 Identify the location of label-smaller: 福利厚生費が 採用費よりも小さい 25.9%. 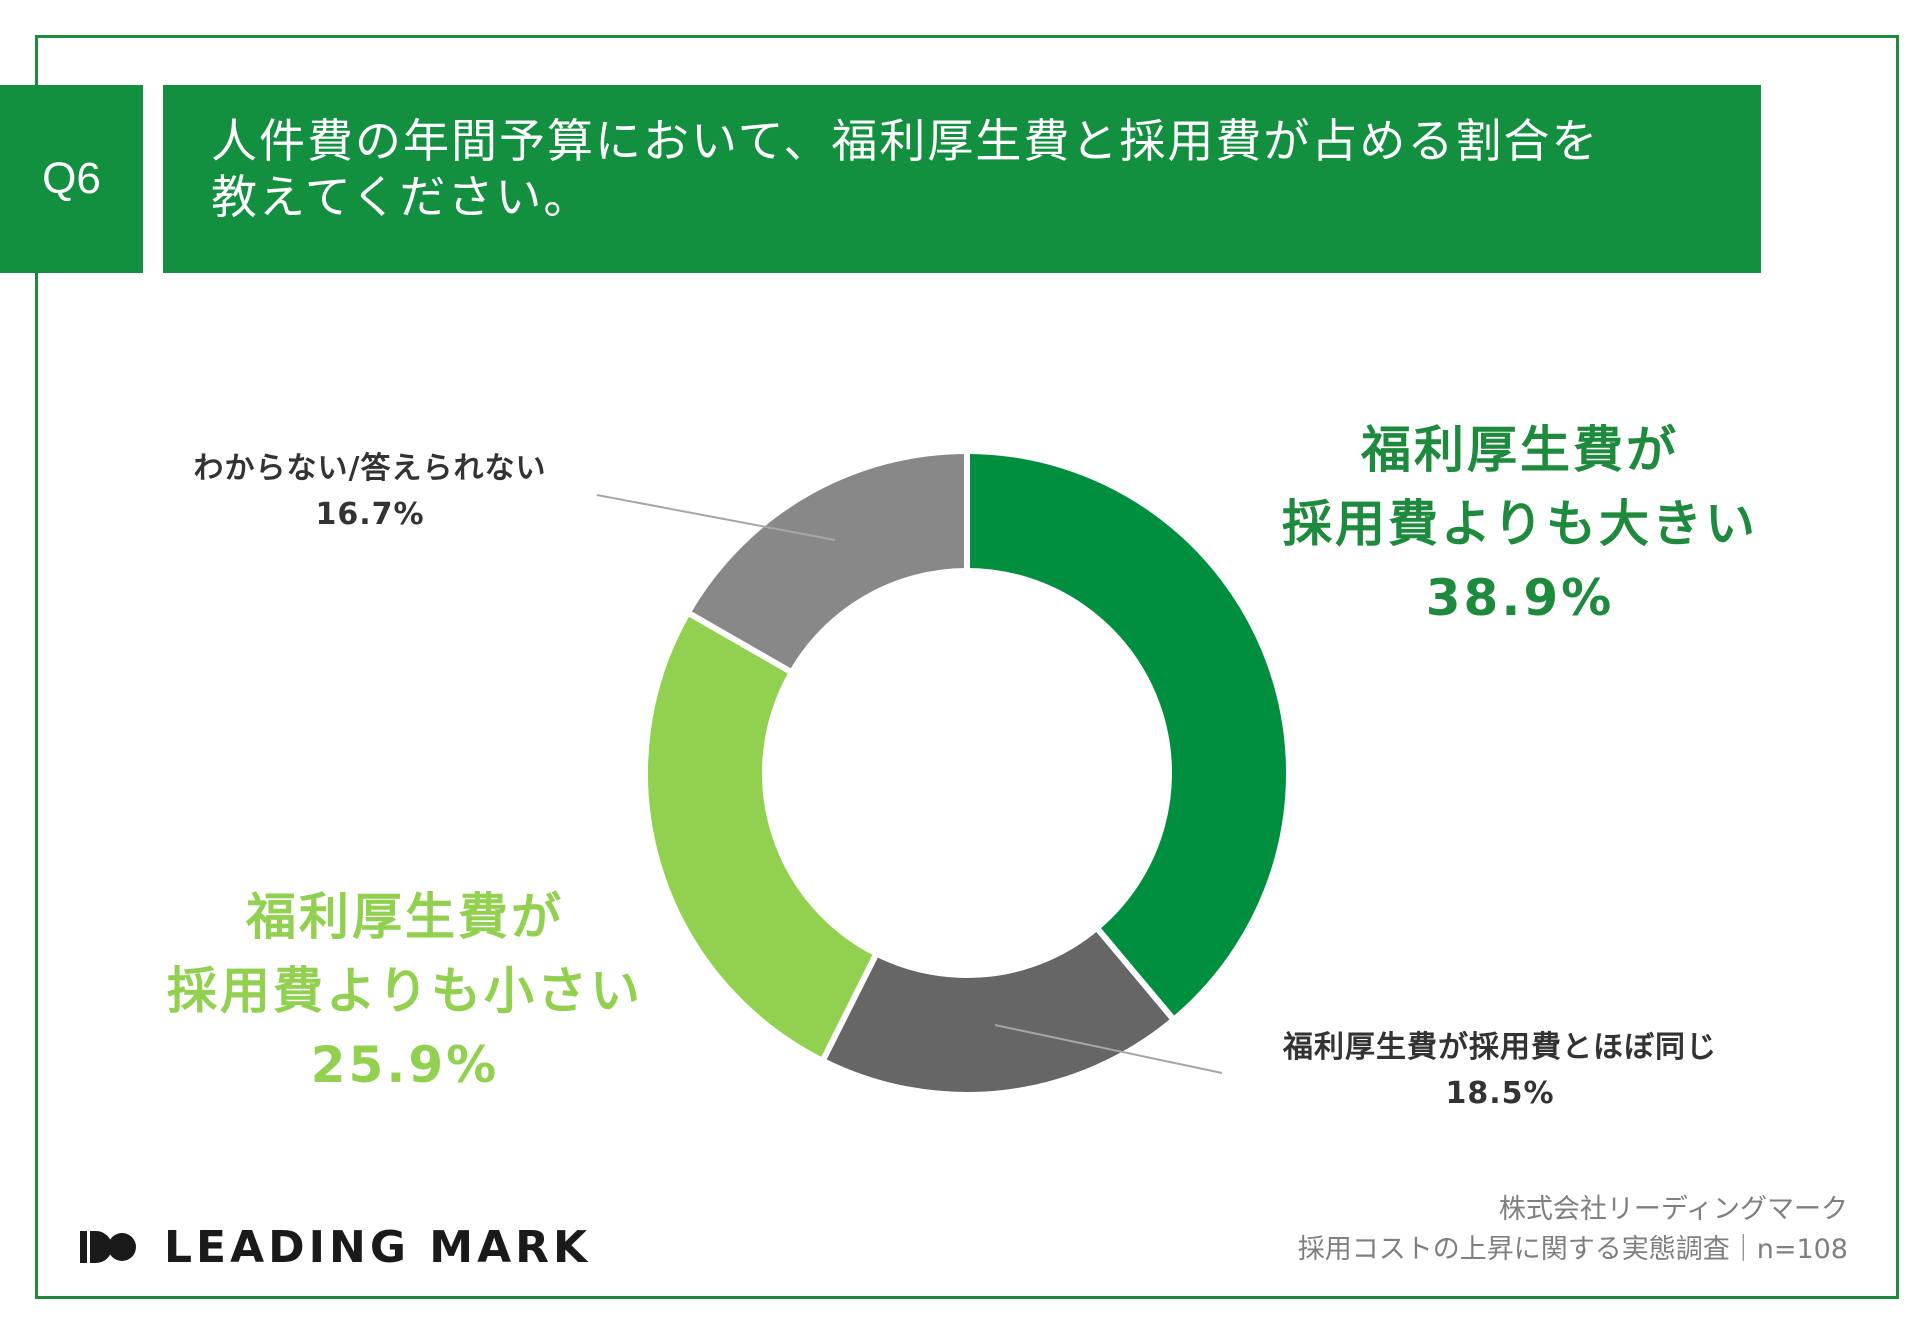
(405, 991).